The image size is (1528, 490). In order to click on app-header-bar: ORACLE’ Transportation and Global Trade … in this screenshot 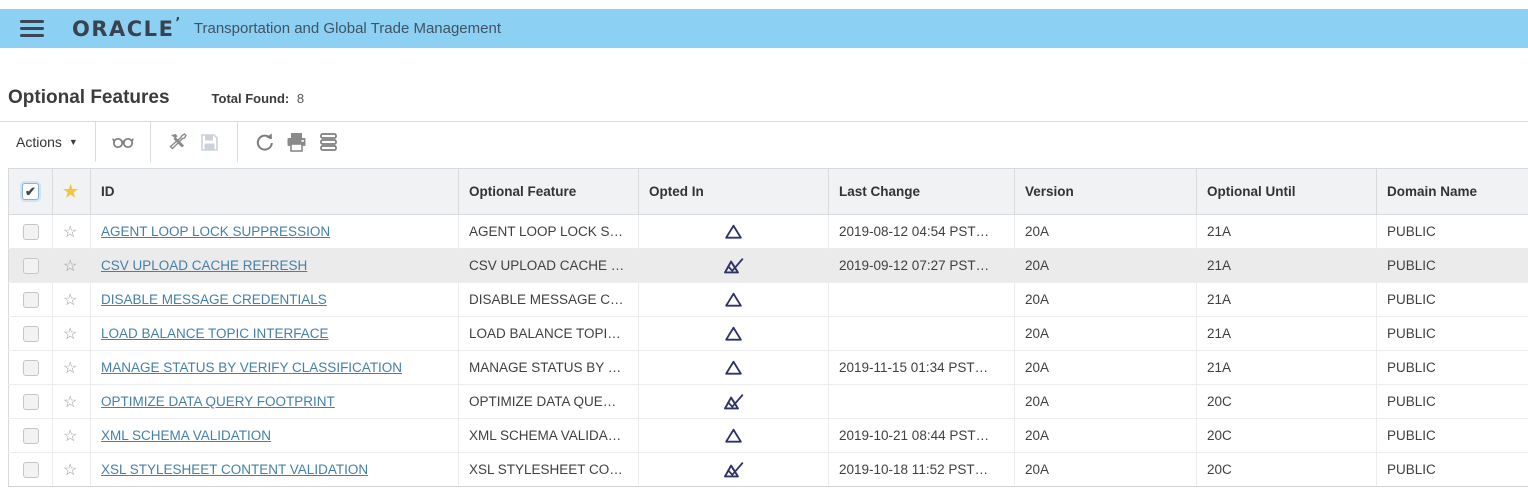, I will do `click(764, 28)`.